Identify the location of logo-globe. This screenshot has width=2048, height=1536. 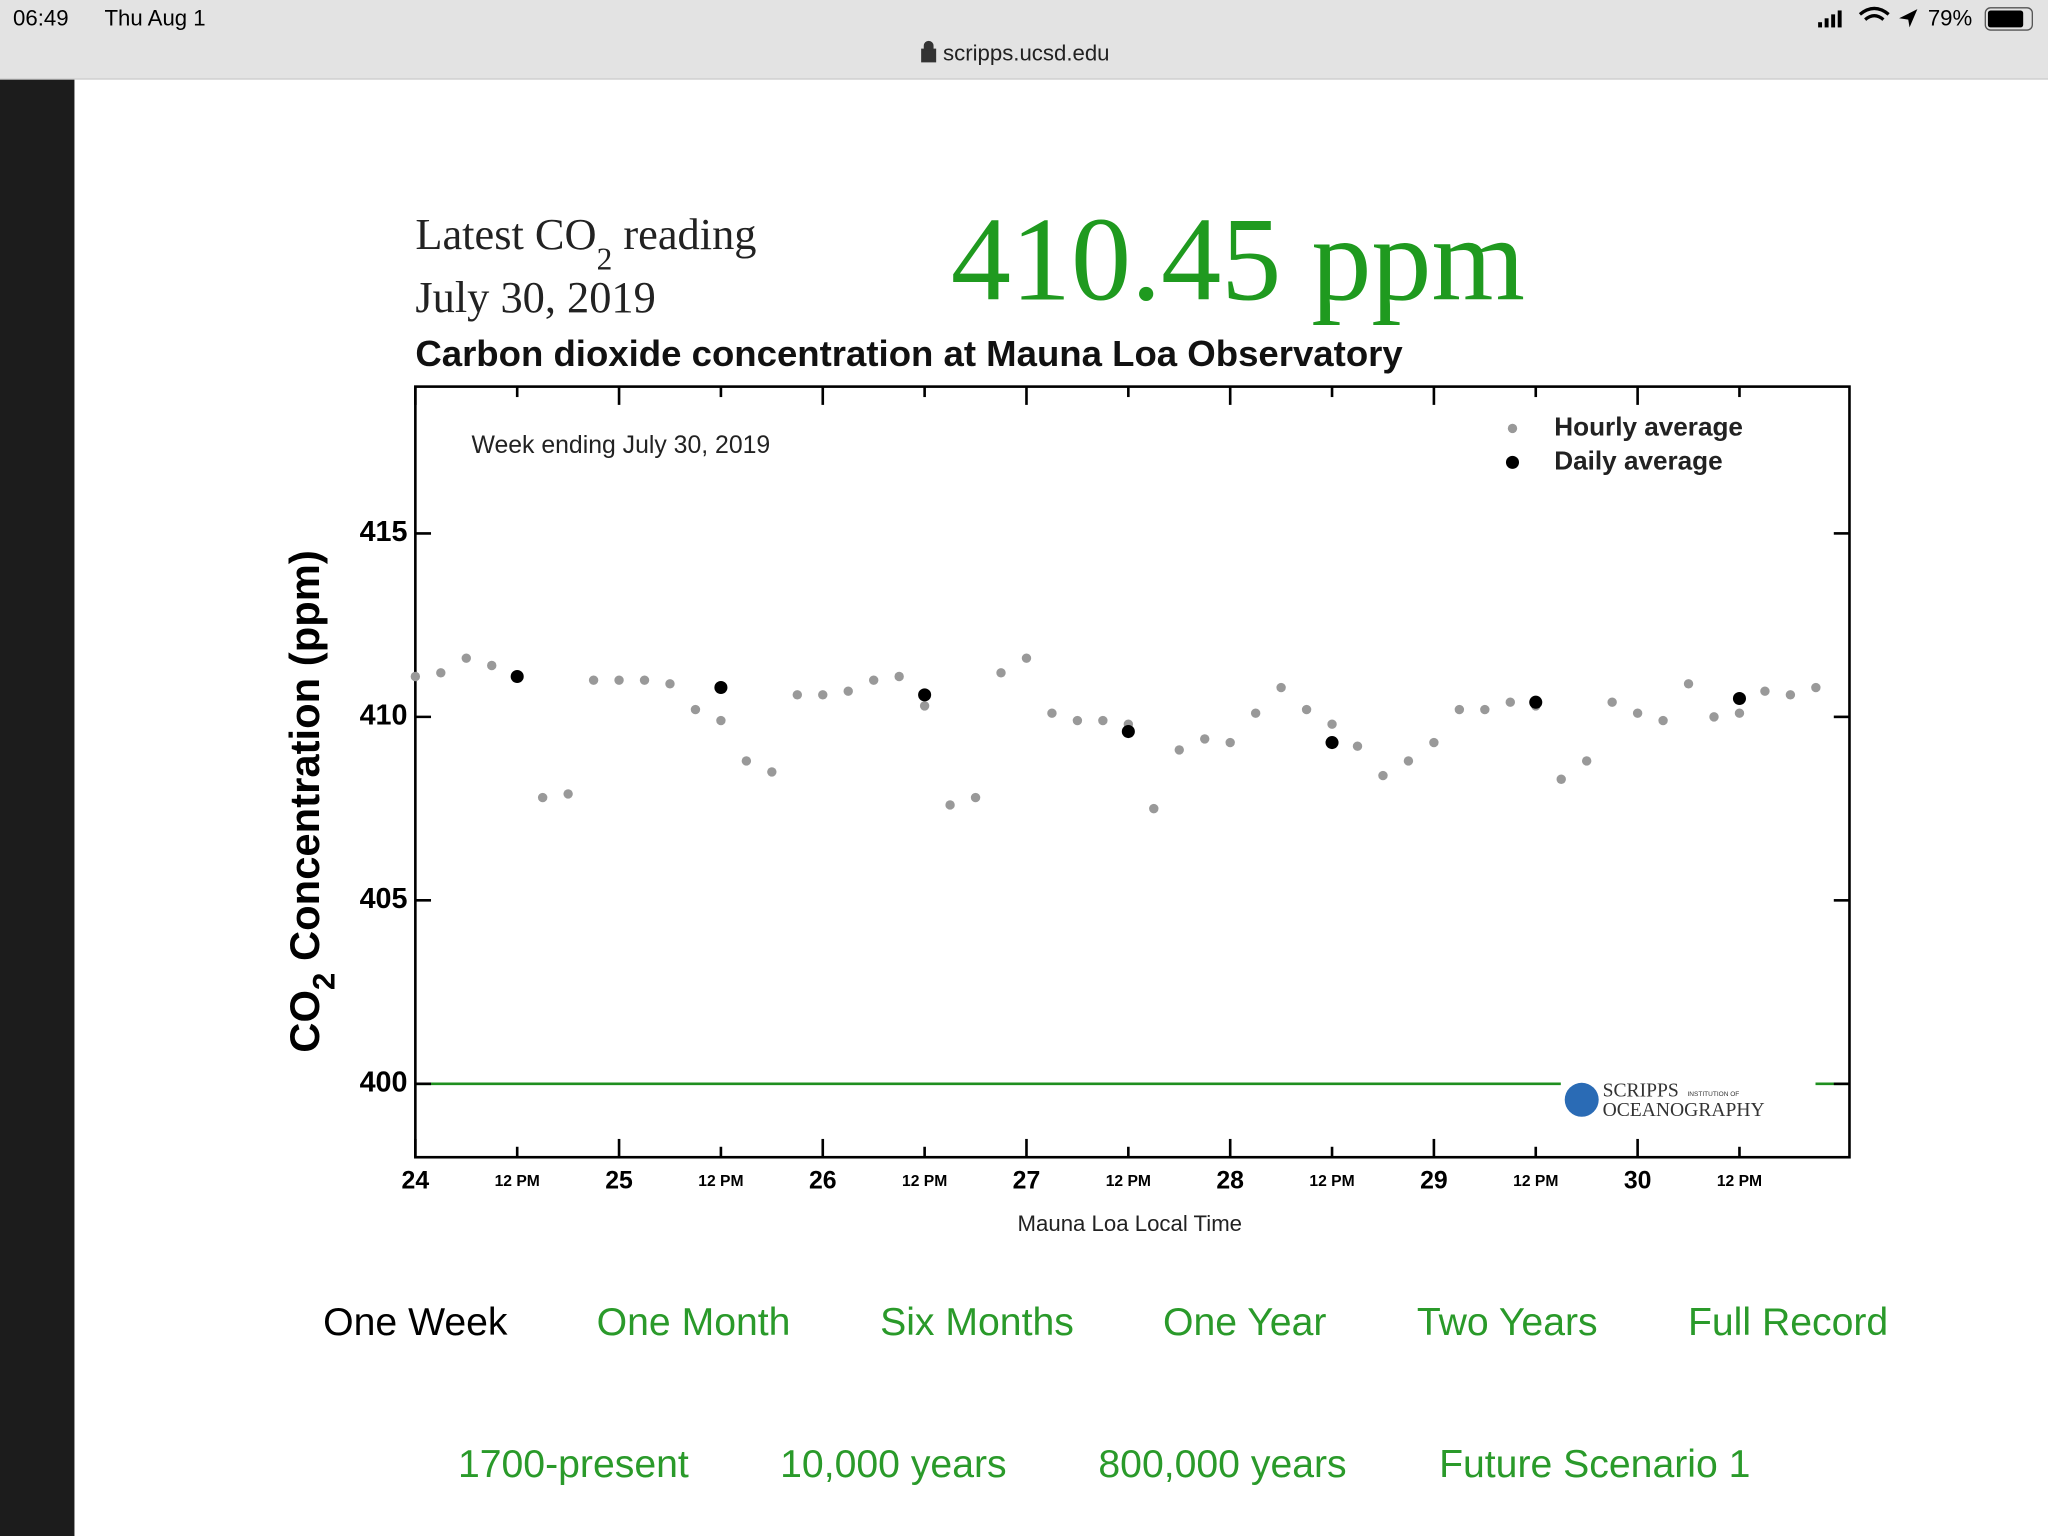
(1581, 1099).